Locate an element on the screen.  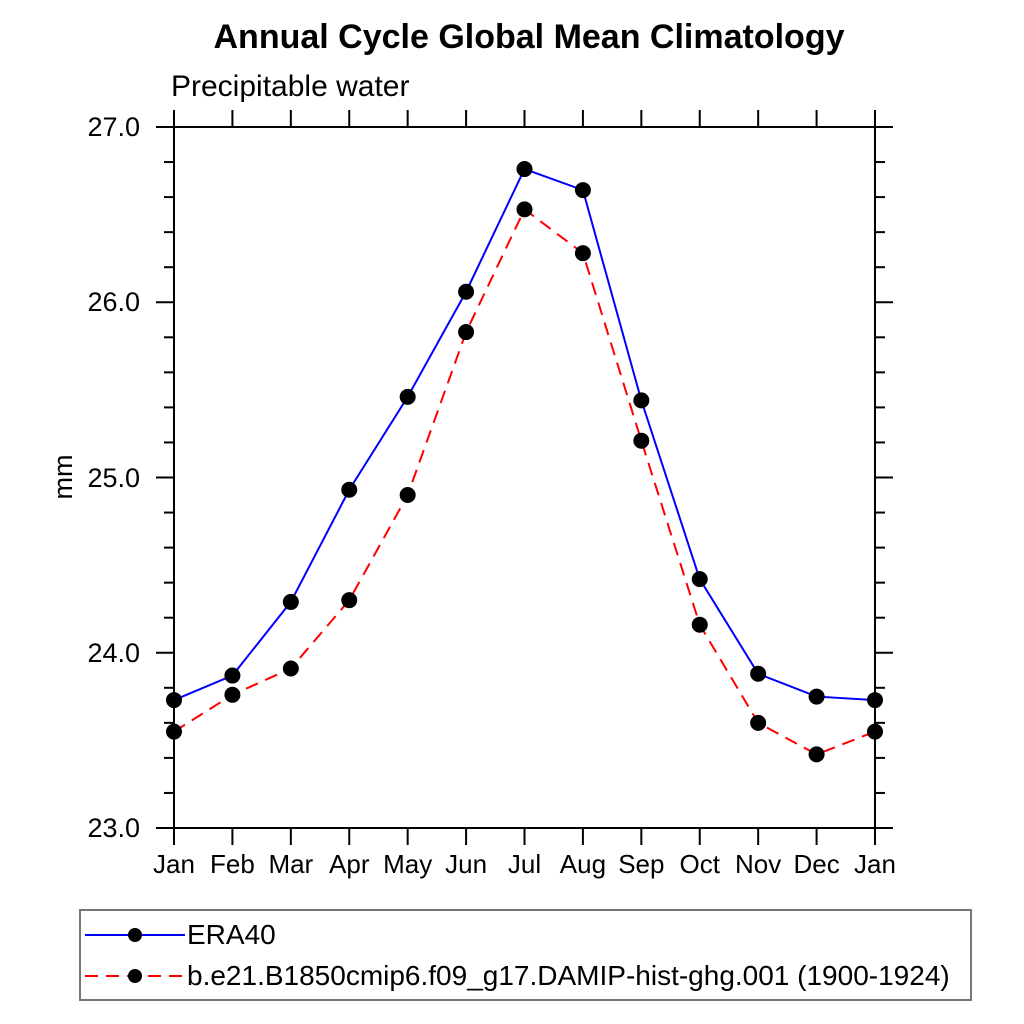
chart-subtitle: Precipitable water is located at coordinates (290, 86).